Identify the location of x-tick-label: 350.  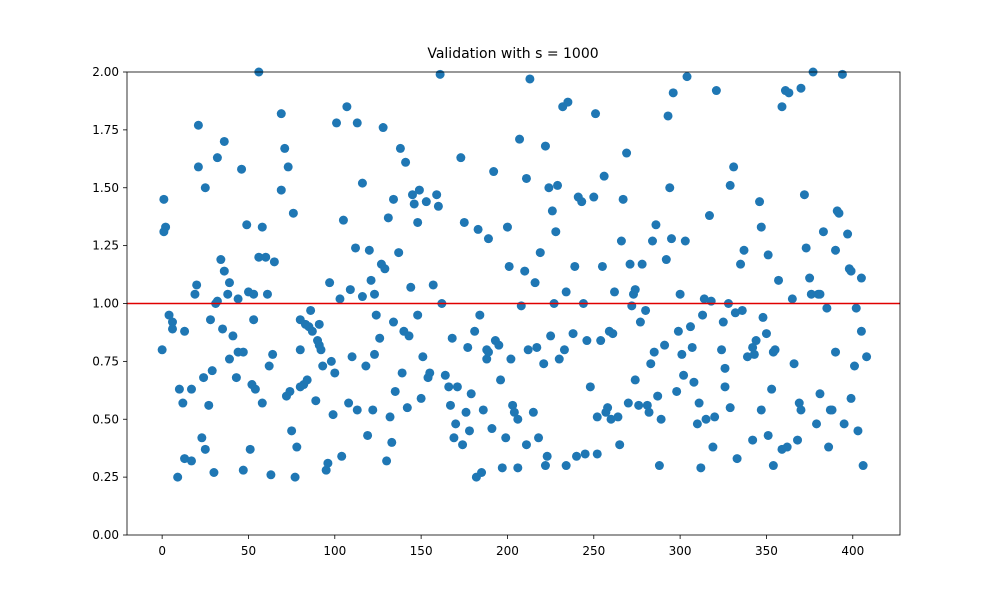
(766, 551).